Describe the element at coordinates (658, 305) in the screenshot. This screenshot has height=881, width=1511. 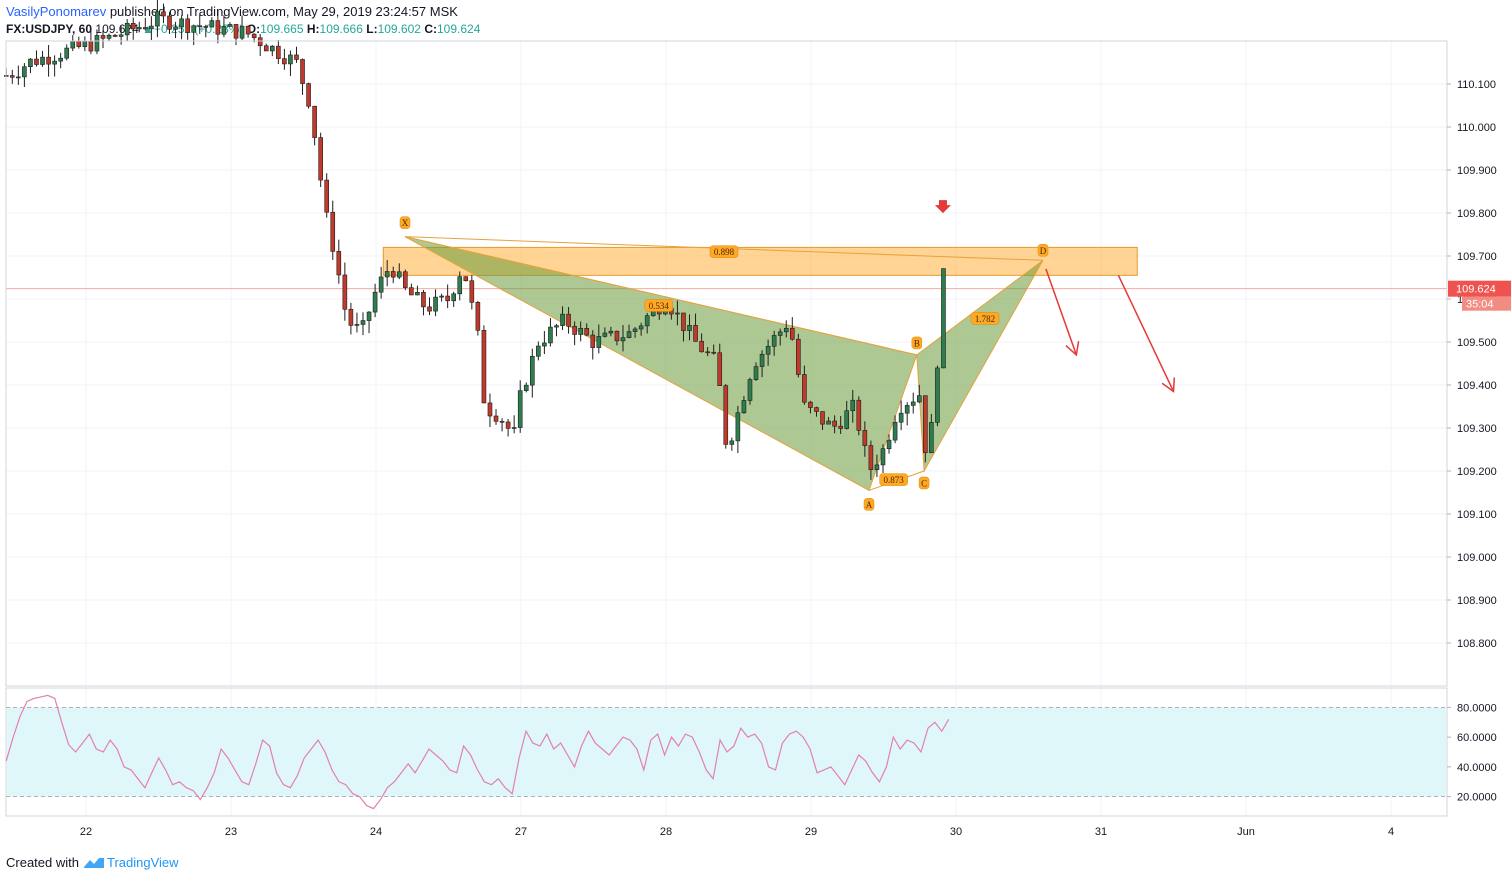
I see `ratio-label-ab: 0.534` at that location.